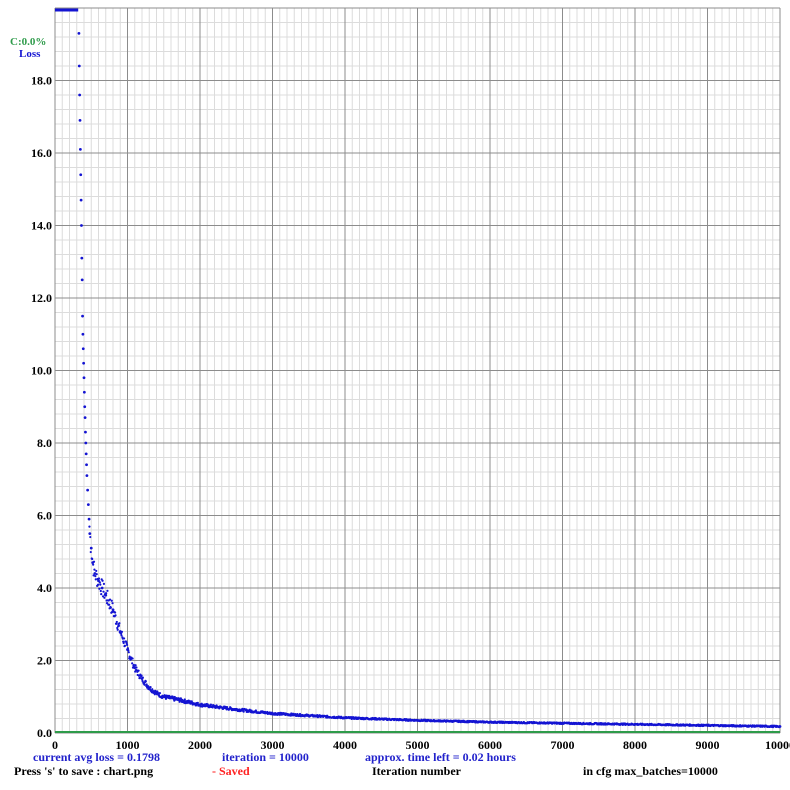 The width and height of the screenshot is (790, 790). I want to click on save-hint: Press 's' to save : chart.png, so click(84, 771).